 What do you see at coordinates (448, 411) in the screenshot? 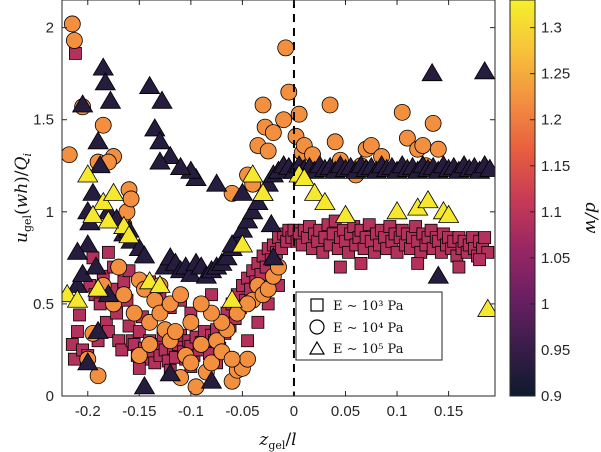
I see `x-tick-label: 0.15` at bounding box center [448, 411].